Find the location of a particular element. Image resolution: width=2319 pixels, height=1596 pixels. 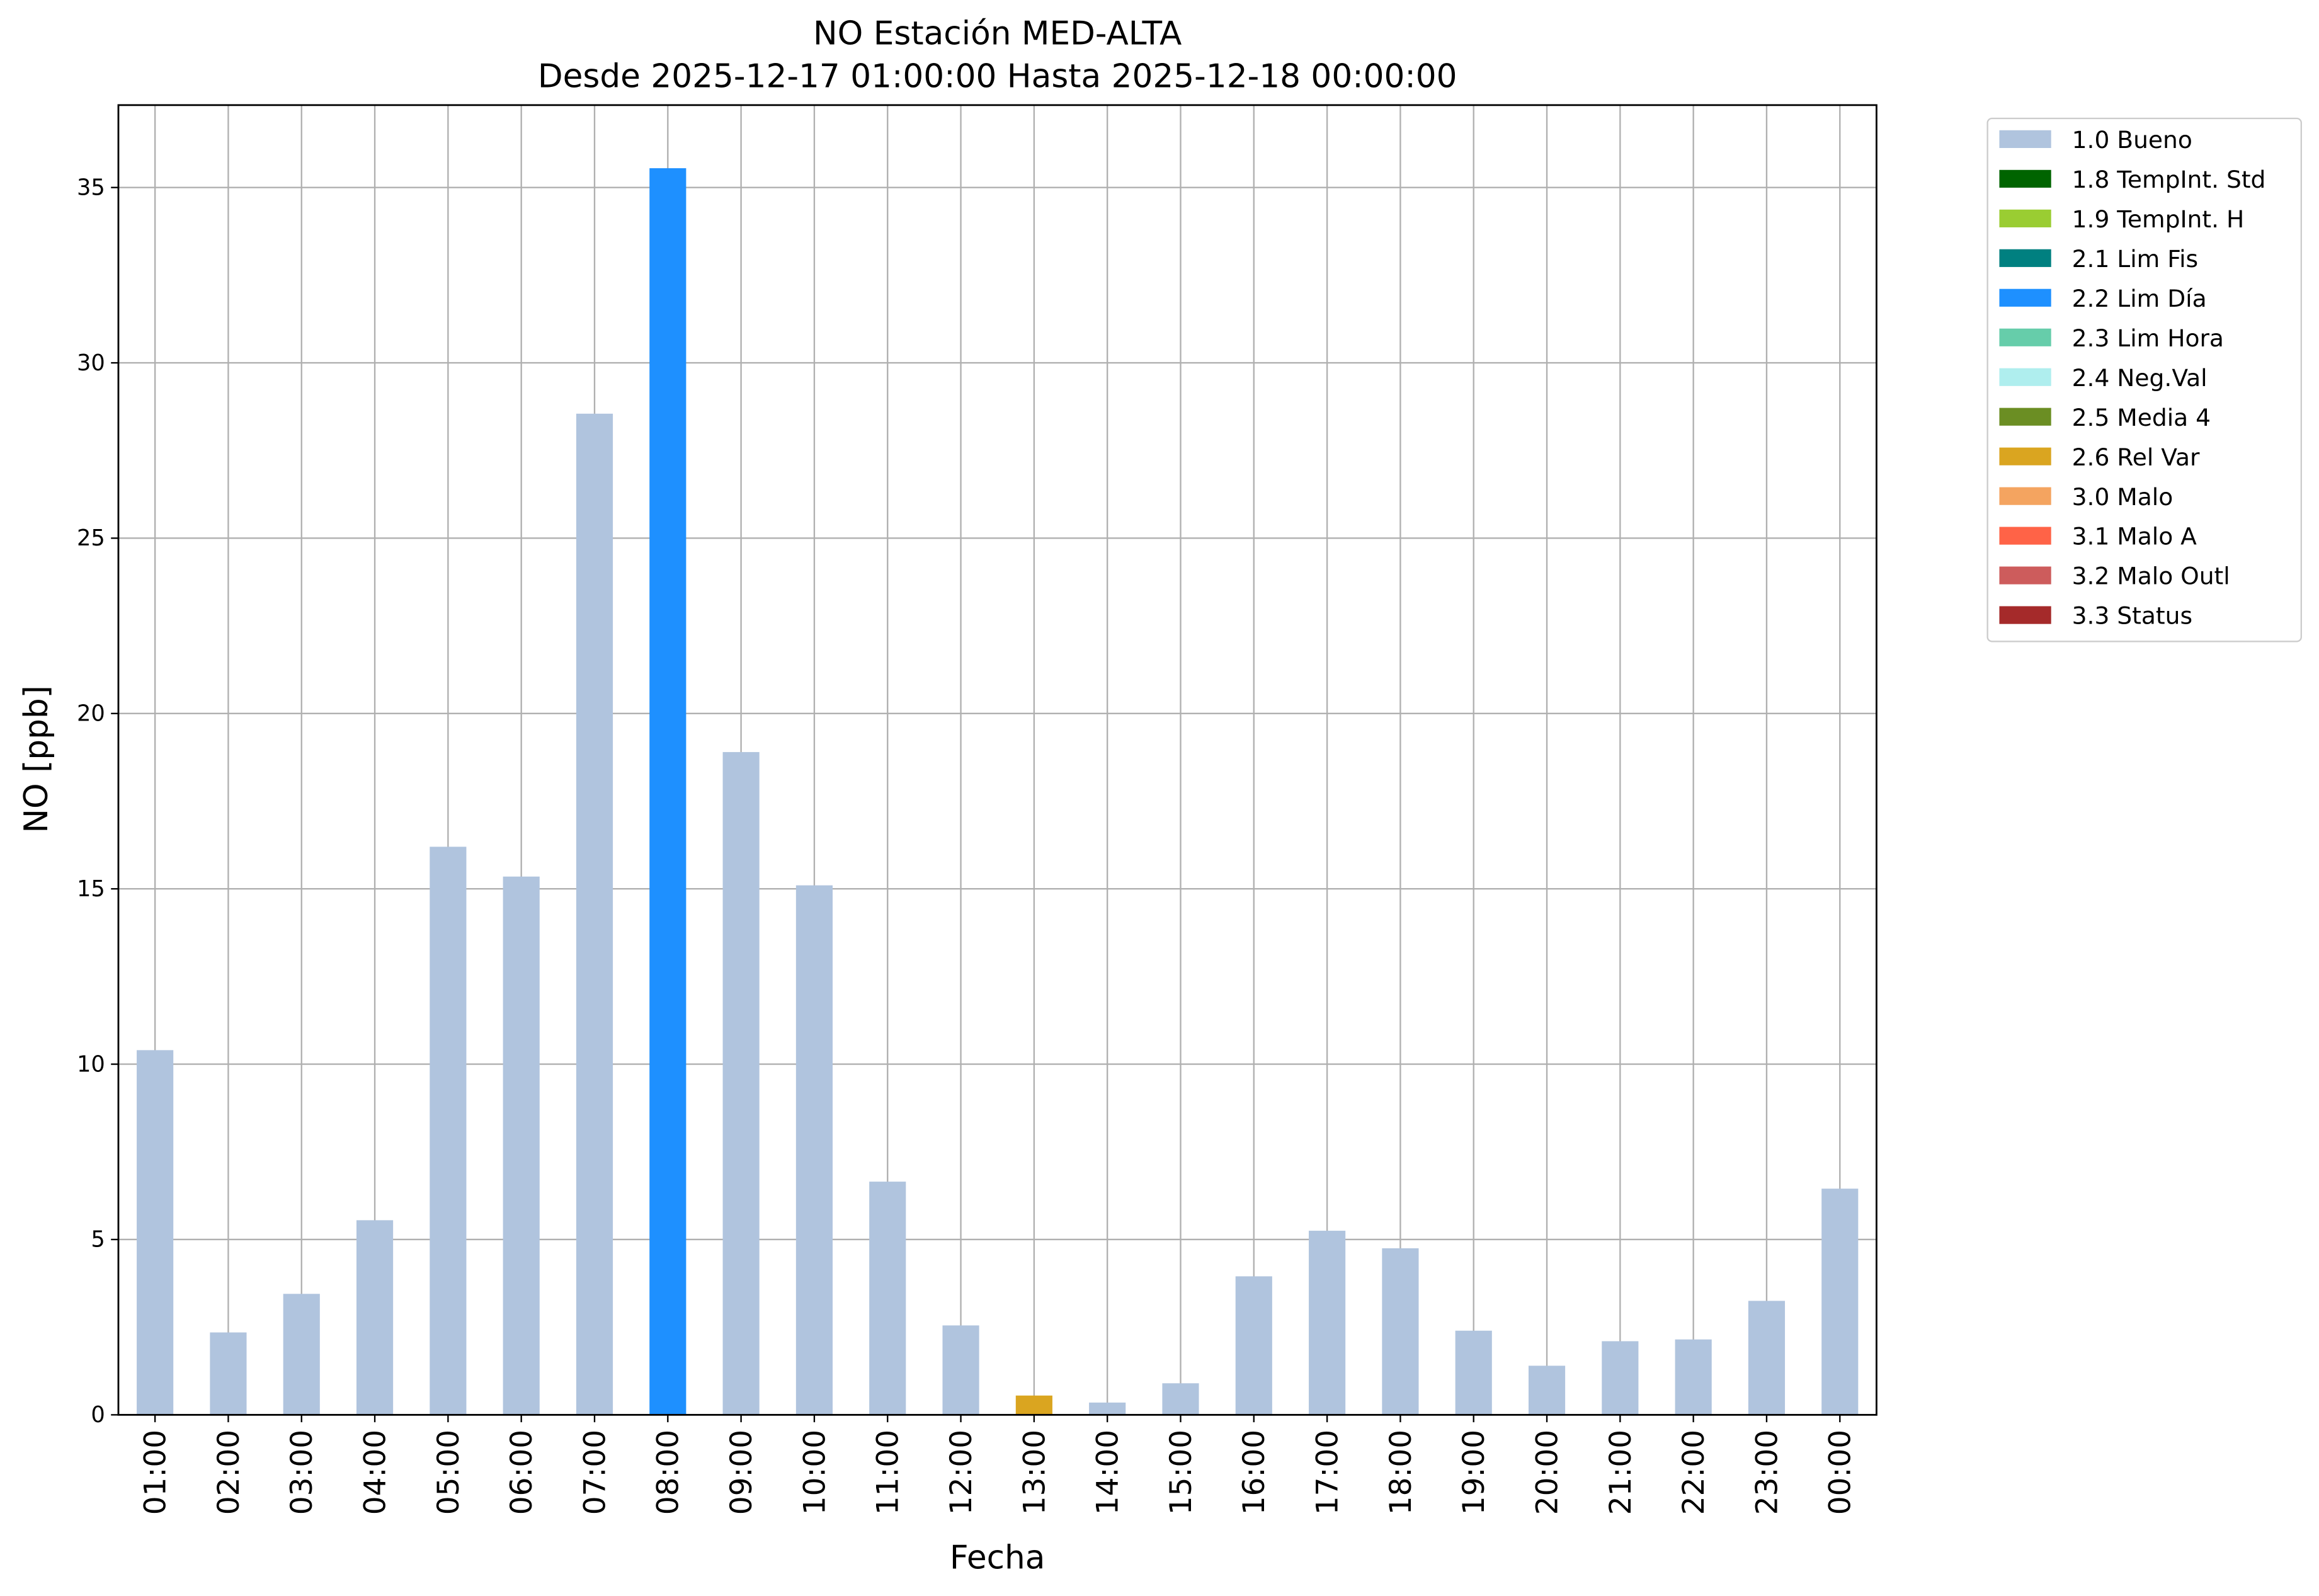

x-tick-label: 04:00 is located at coordinates (375, 1472).